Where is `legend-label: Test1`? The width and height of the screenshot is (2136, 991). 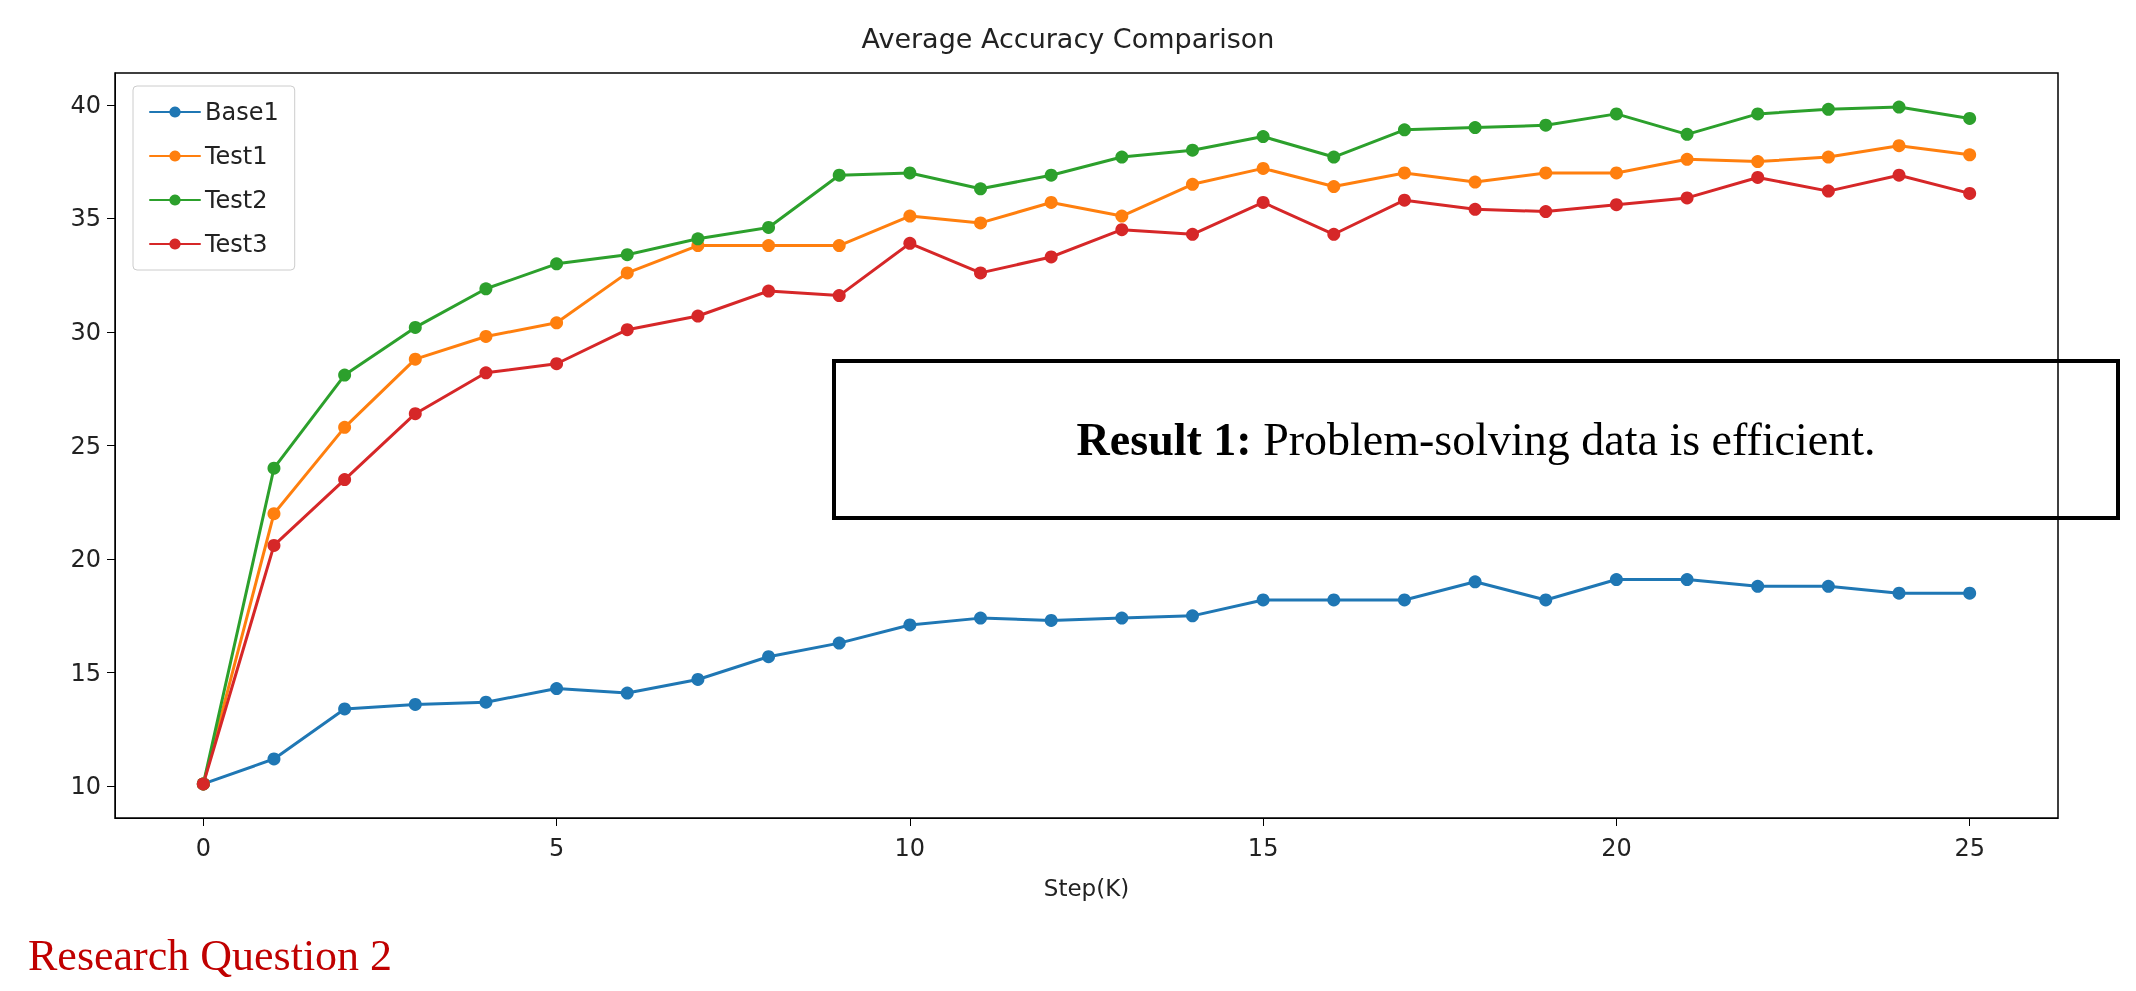
legend-label: Test1 is located at coordinates (236, 156).